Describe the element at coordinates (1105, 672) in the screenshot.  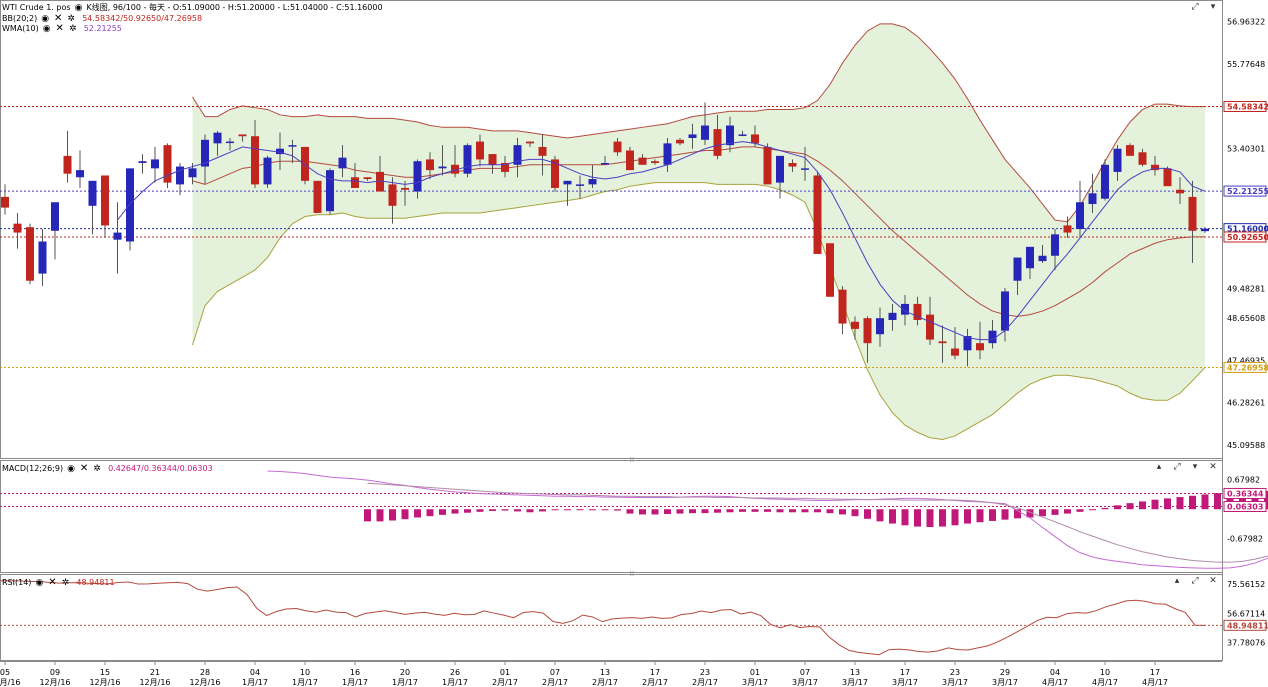
I see `time-axis-day: 10` at that location.